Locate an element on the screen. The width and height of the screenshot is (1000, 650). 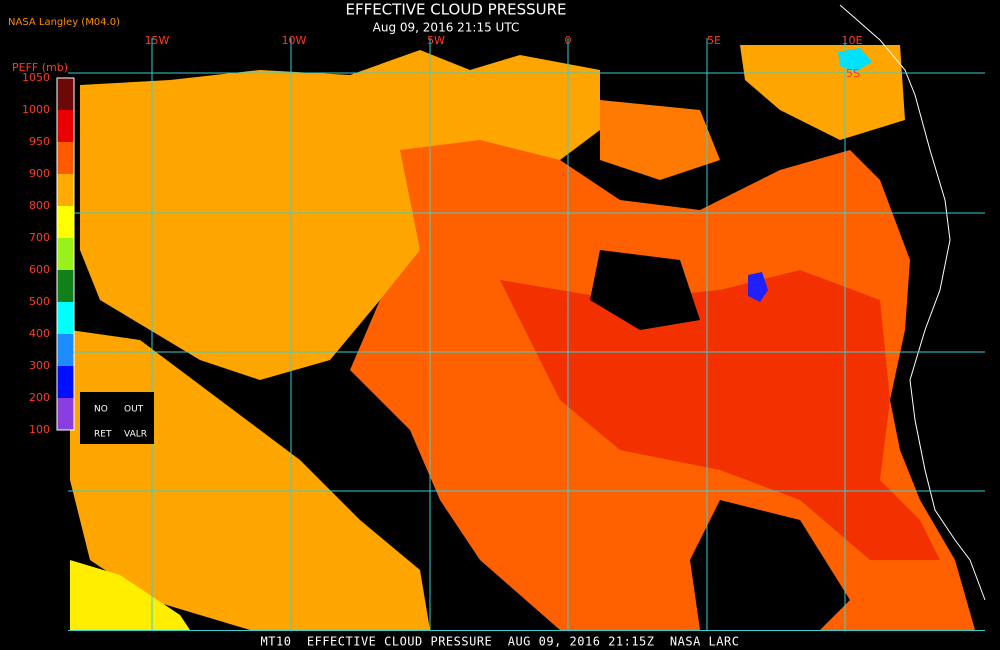
legend-ret: RET is located at coordinates (103, 435).